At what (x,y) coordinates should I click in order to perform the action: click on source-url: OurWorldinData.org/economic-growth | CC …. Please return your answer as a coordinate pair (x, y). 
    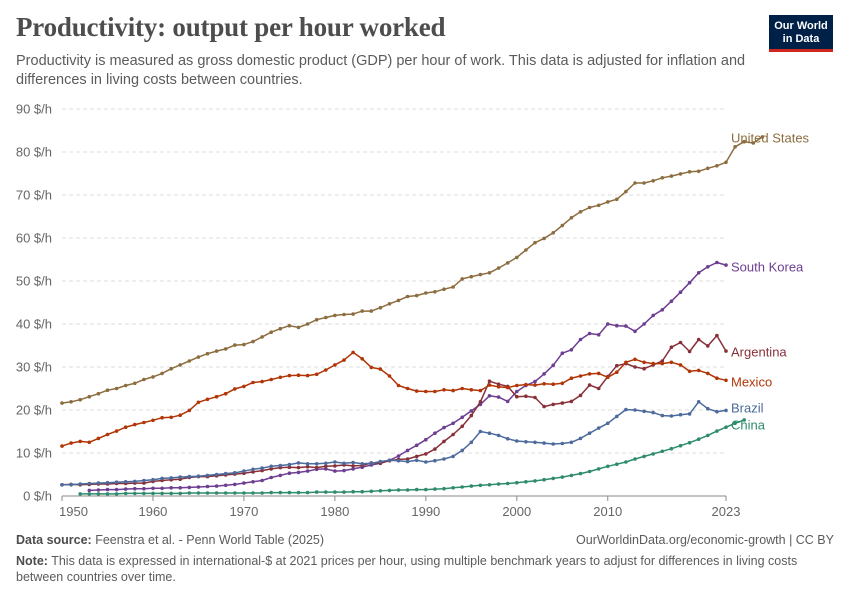
    Looking at the image, I should click on (705, 540).